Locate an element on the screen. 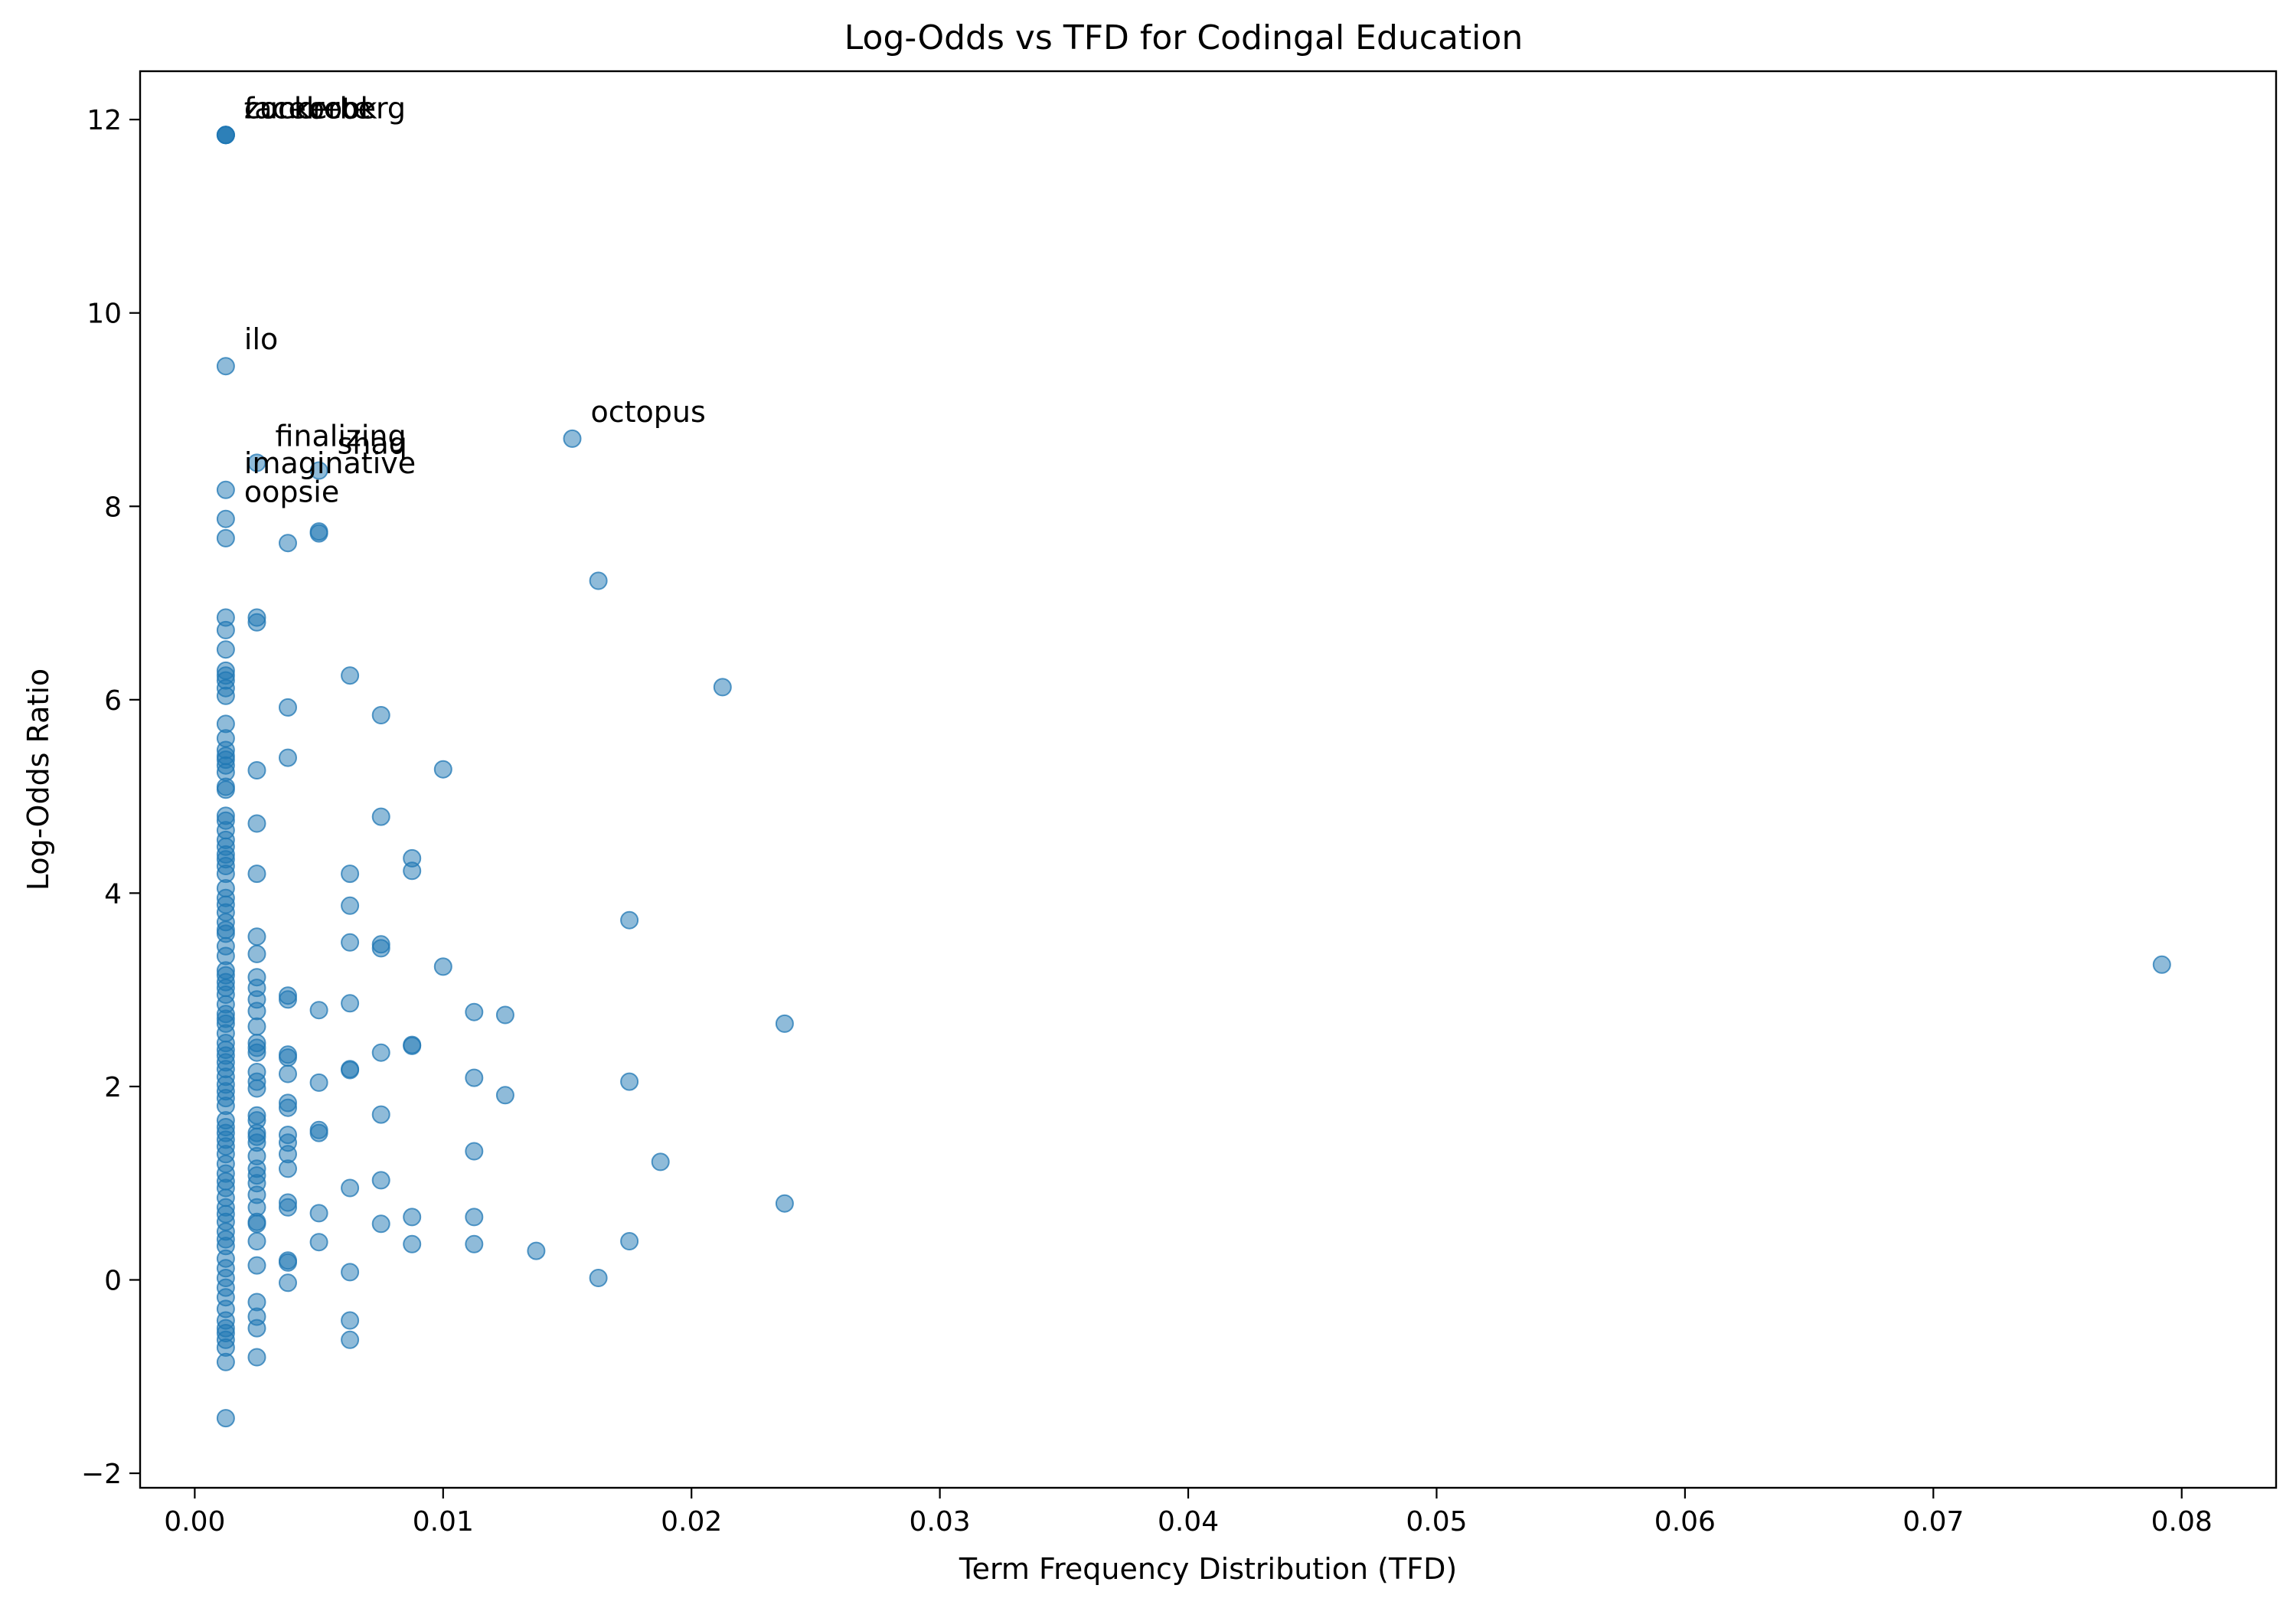 This screenshot has width=2296, height=1608. y-tick-label: 2 is located at coordinates (113, 1087).